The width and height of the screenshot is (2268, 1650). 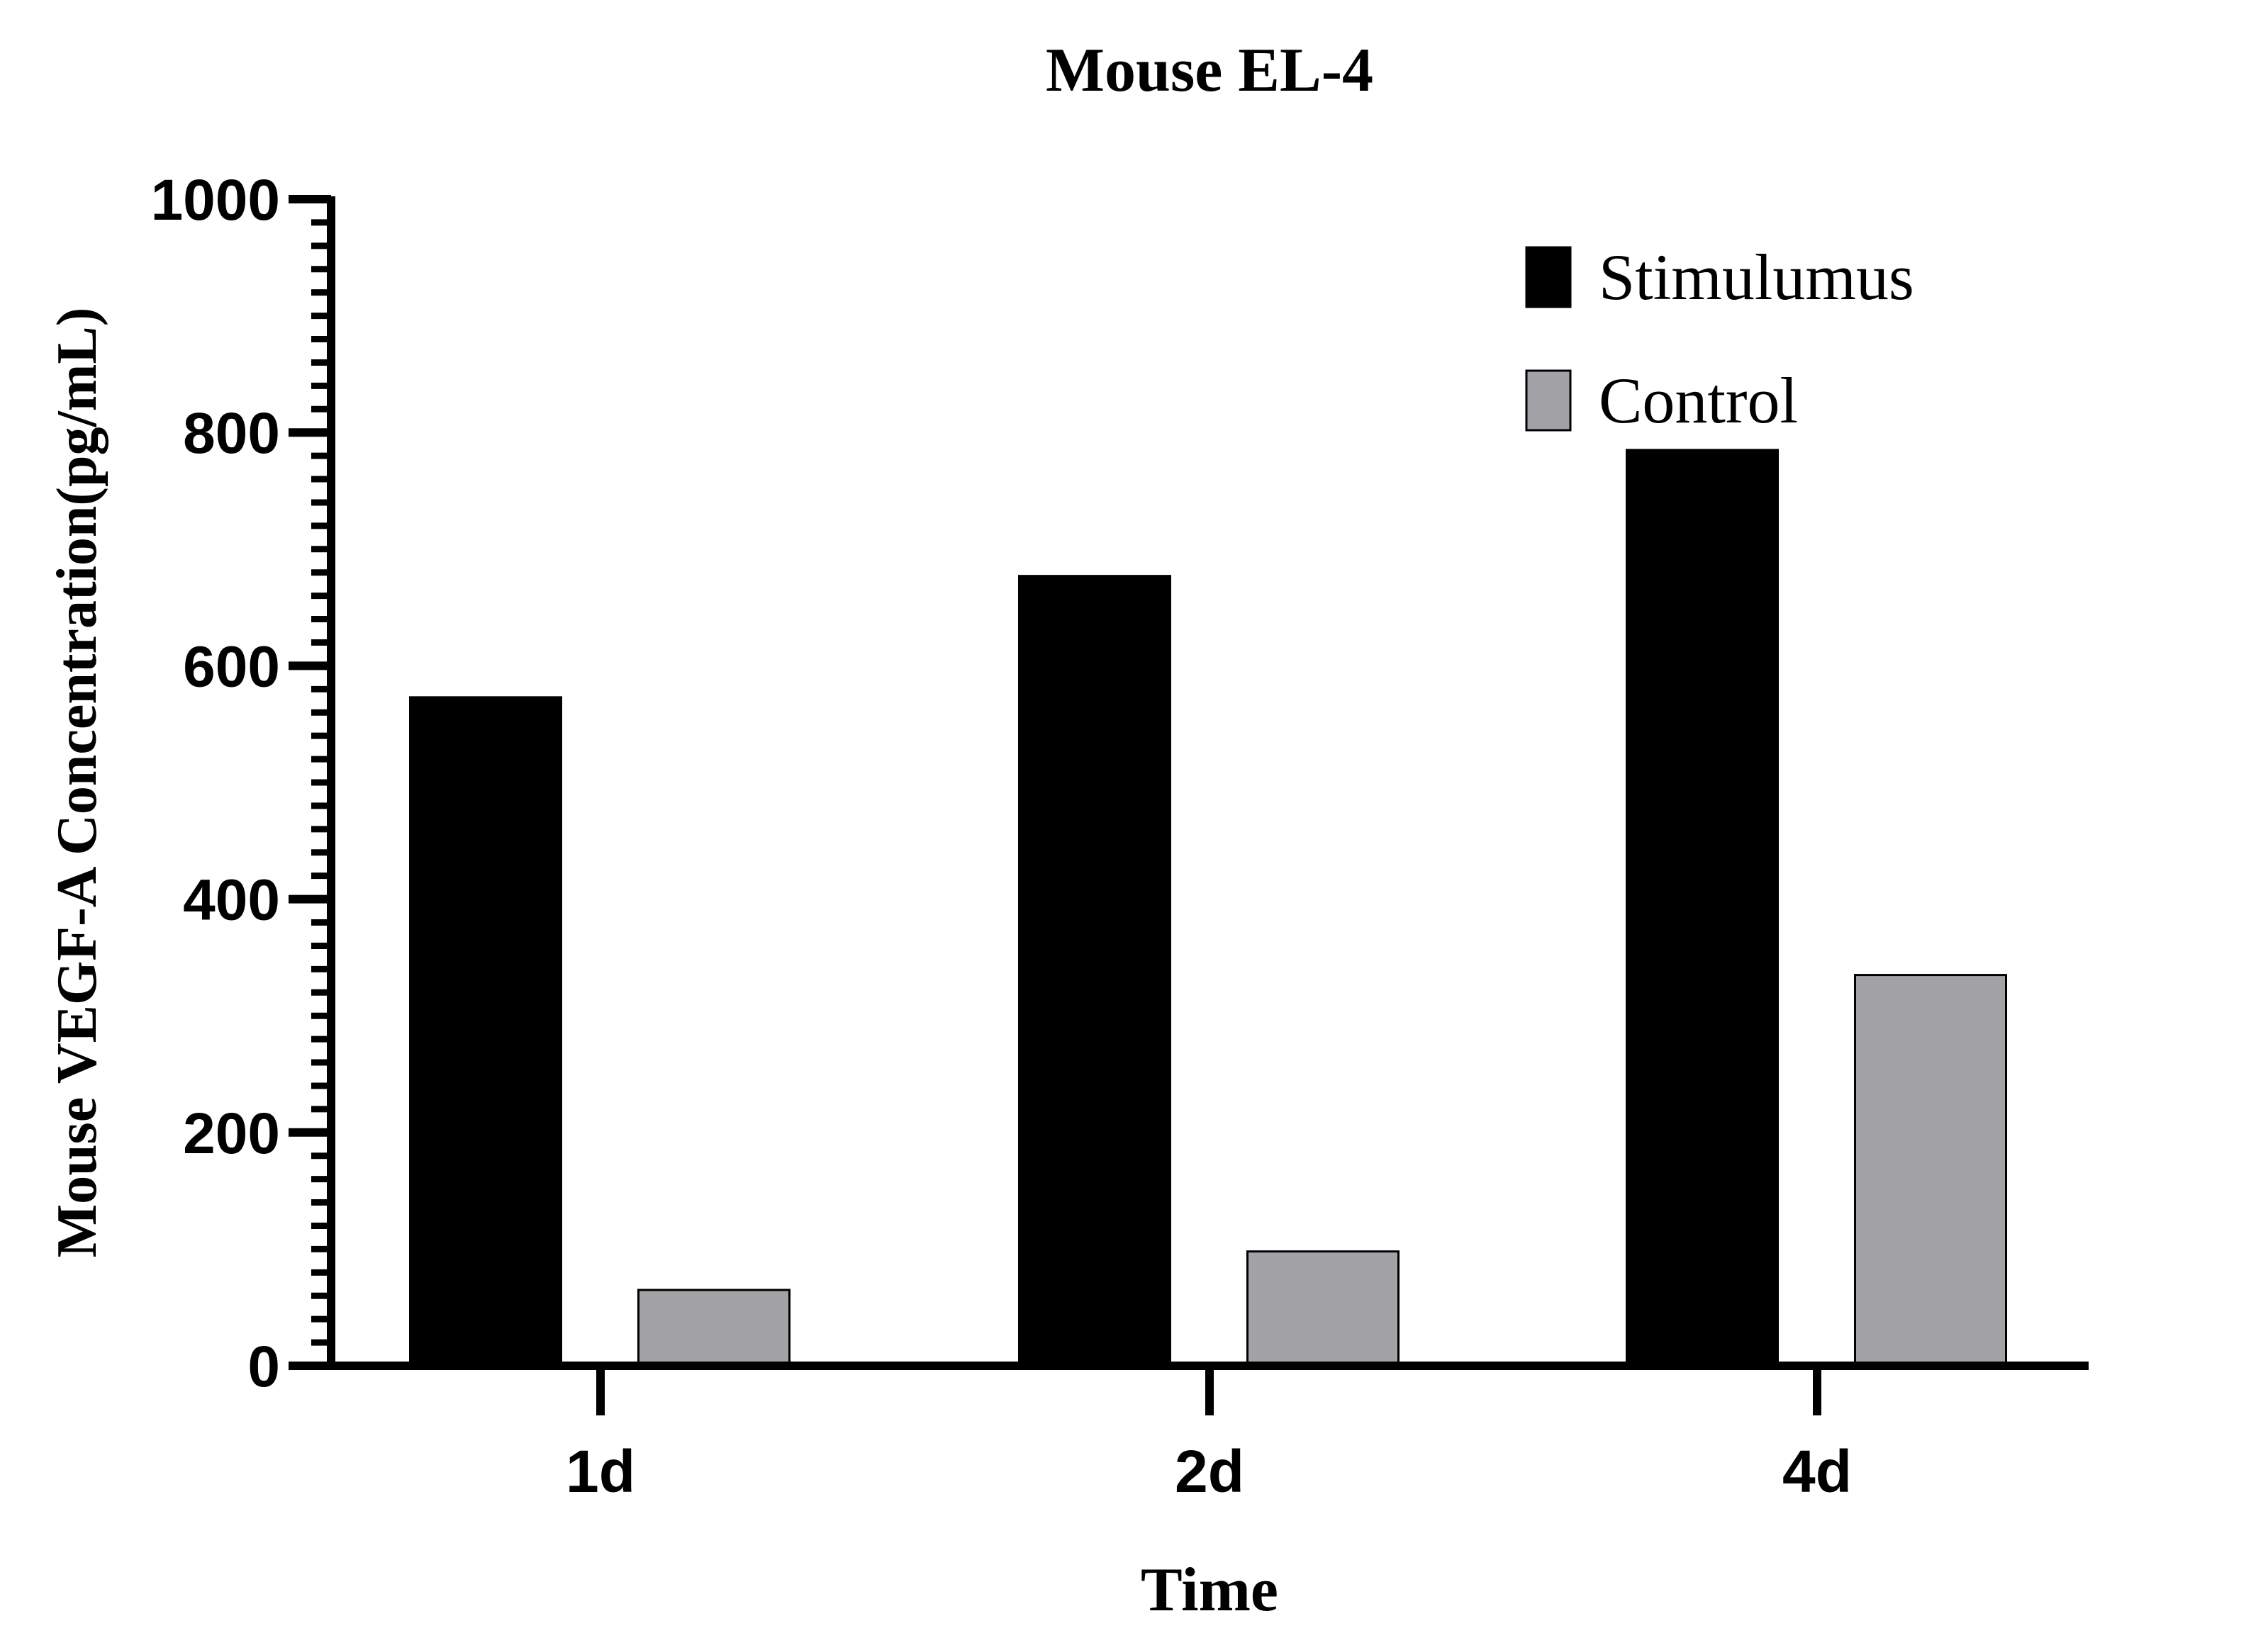 What do you see at coordinates (1756, 277) in the screenshot?
I see `legend-label-stimulumus: Stimulumus` at bounding box center [1756, 277].